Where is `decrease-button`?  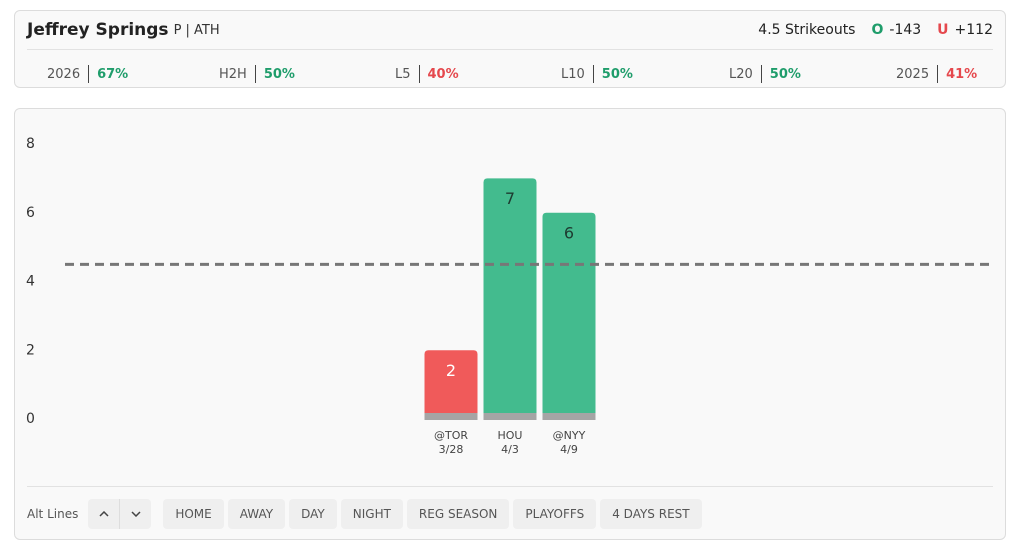
decrease-button is located at coordinates (135, 514).